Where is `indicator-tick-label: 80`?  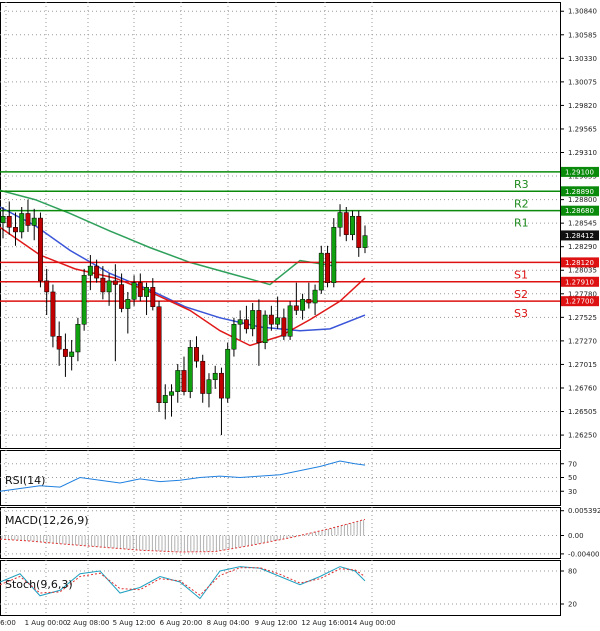
indicator-tick-label: 80 is located at coordinates (572, 572).